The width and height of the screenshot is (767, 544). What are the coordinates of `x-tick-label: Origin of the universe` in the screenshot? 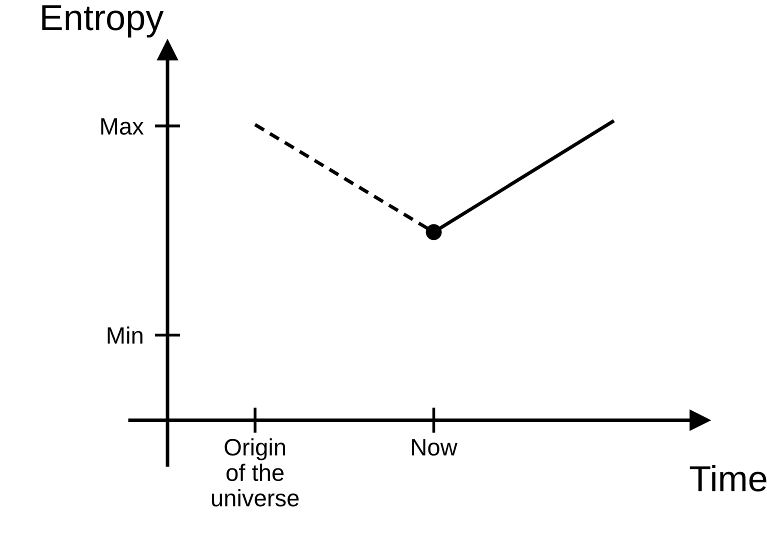 It's located at (255, 472).